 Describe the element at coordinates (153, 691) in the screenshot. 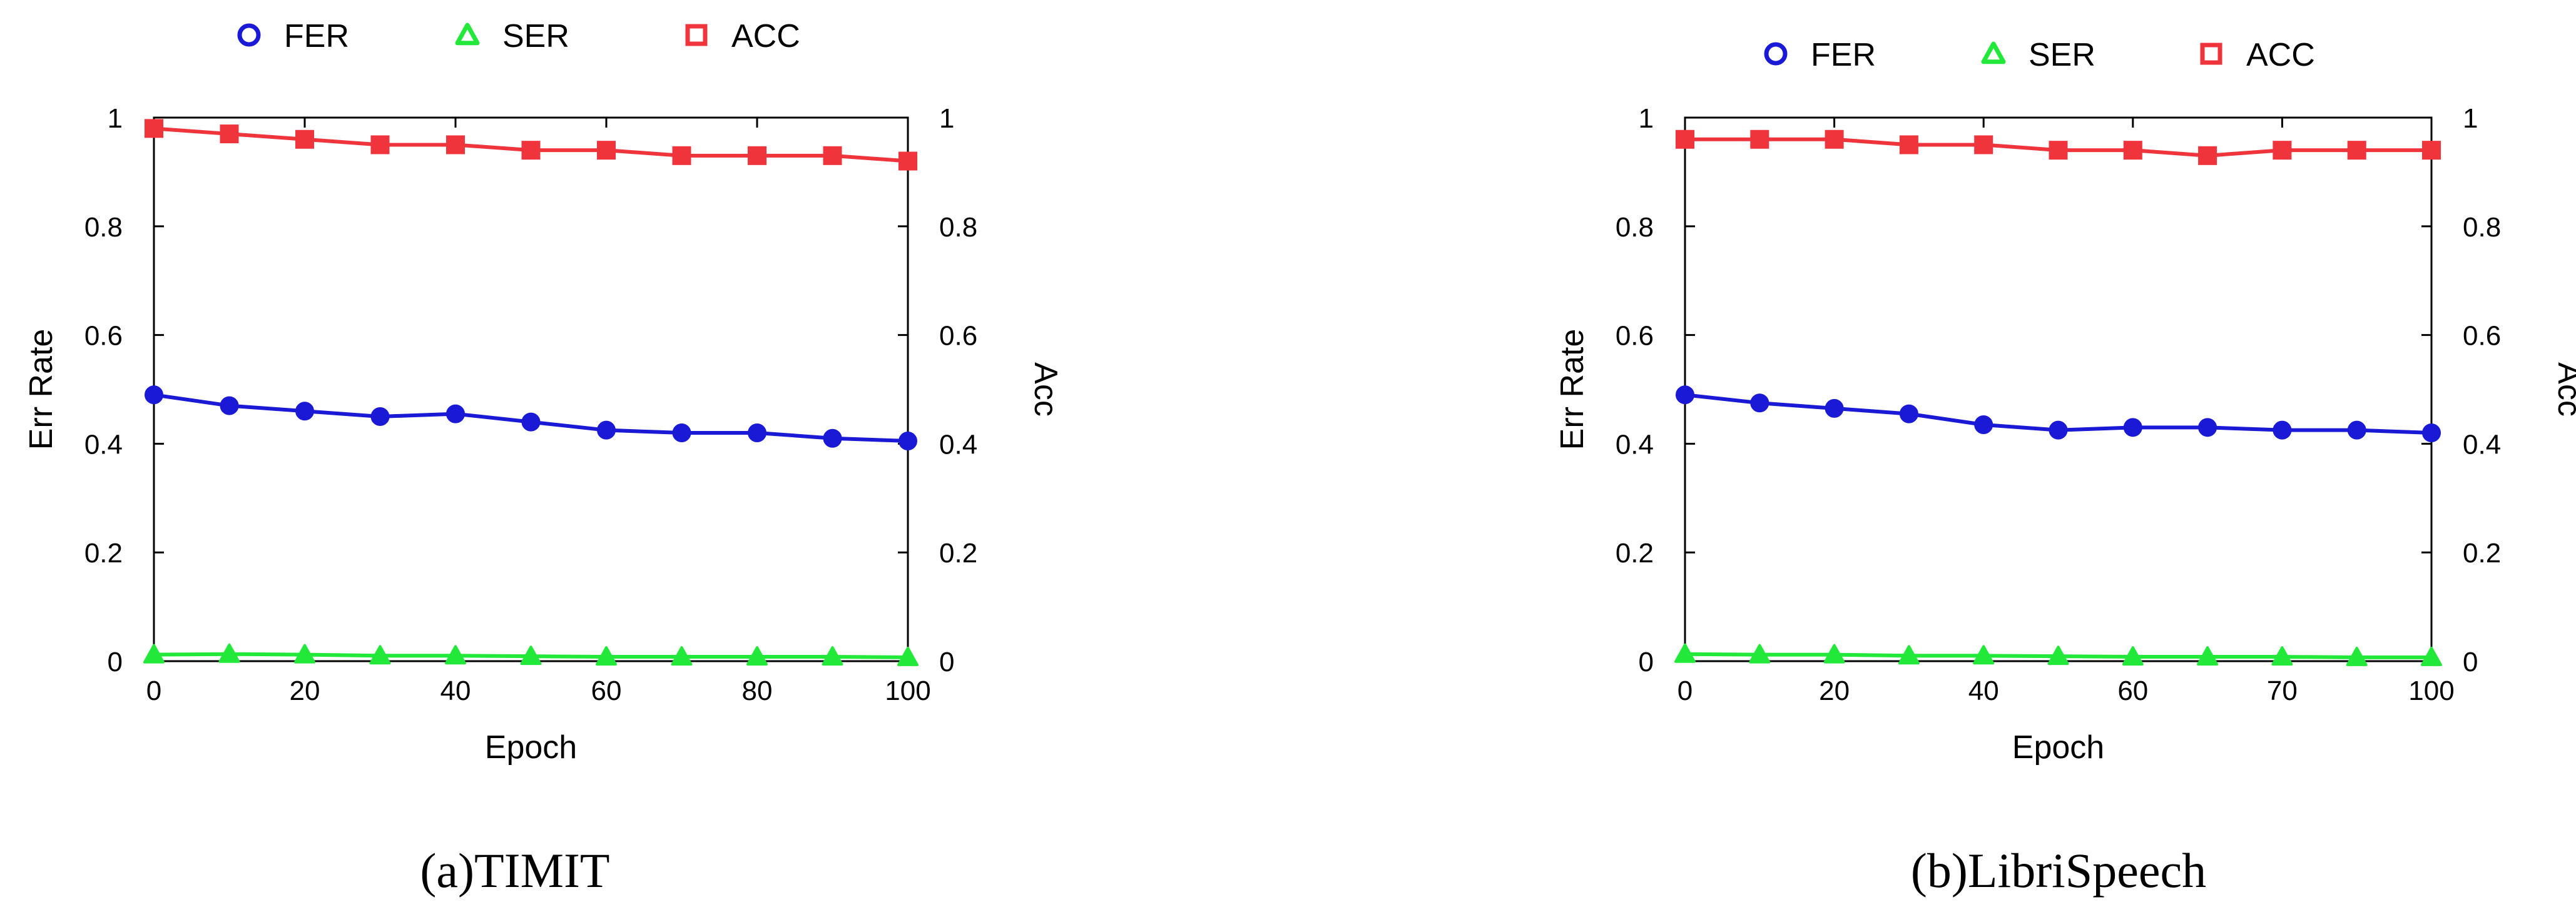

I see `x-tick-label: 0` at that location.